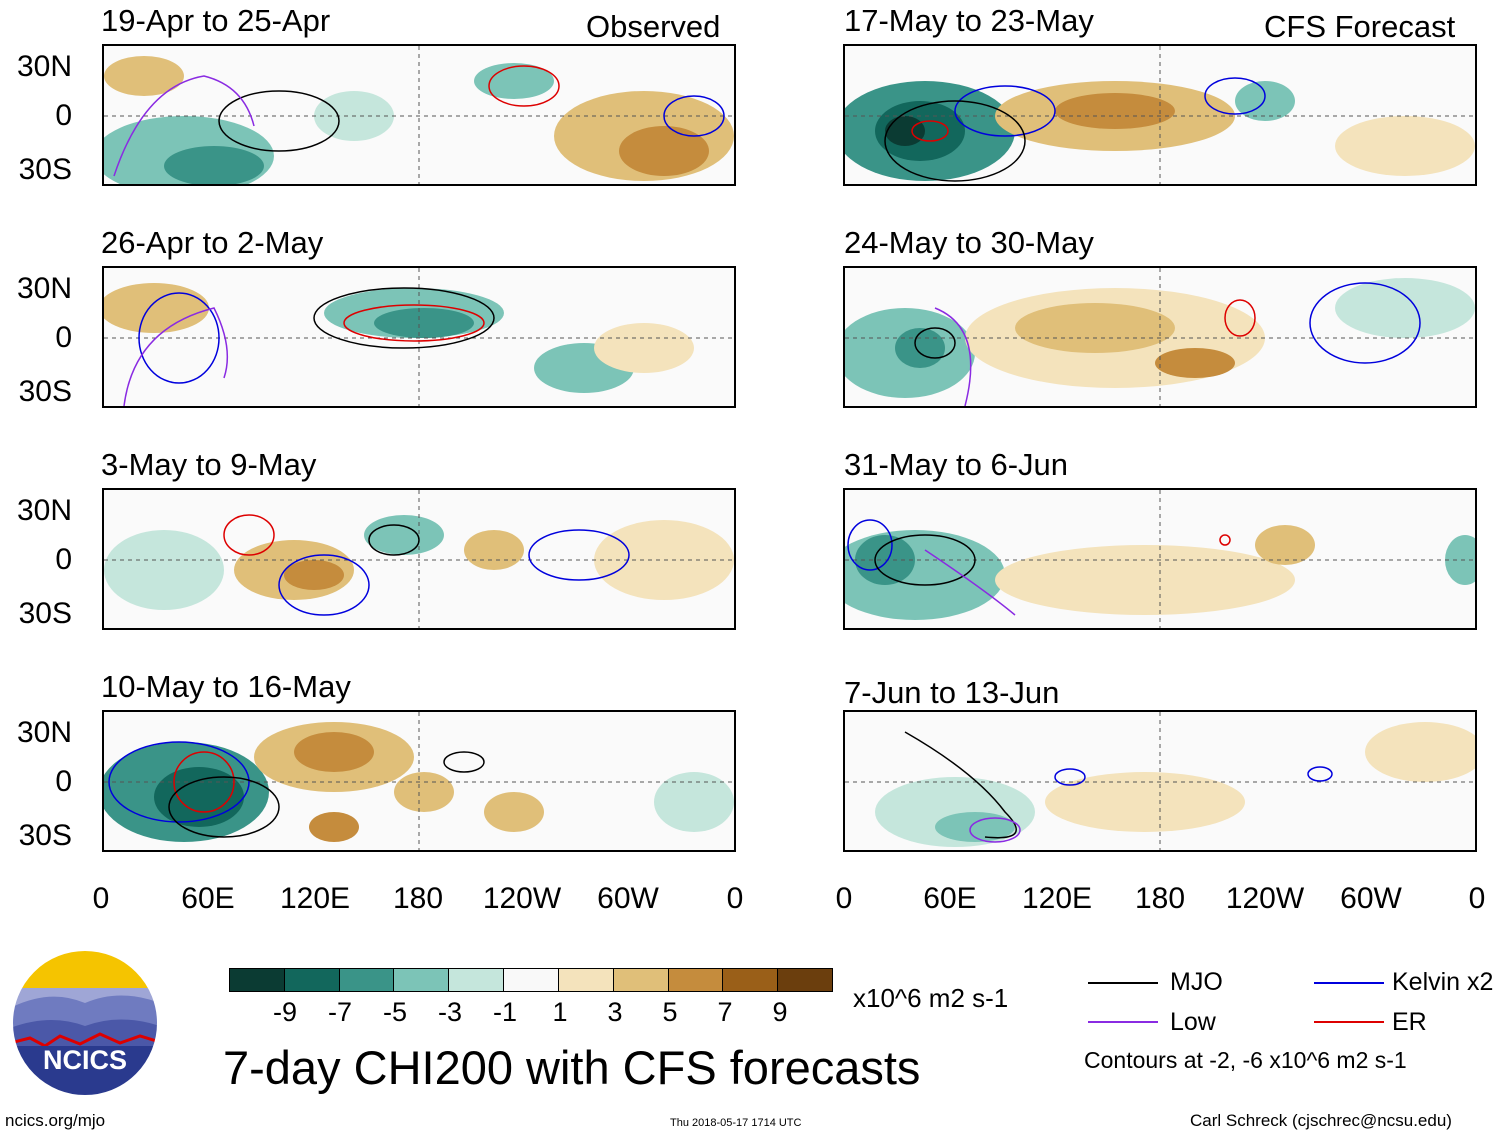 This screenshot has height=1137, width=1510. What do you see at coordinates (725, 1012) in the screenshot?
I see `colorbar-tick: 7` at bounding box center [725, 1012].